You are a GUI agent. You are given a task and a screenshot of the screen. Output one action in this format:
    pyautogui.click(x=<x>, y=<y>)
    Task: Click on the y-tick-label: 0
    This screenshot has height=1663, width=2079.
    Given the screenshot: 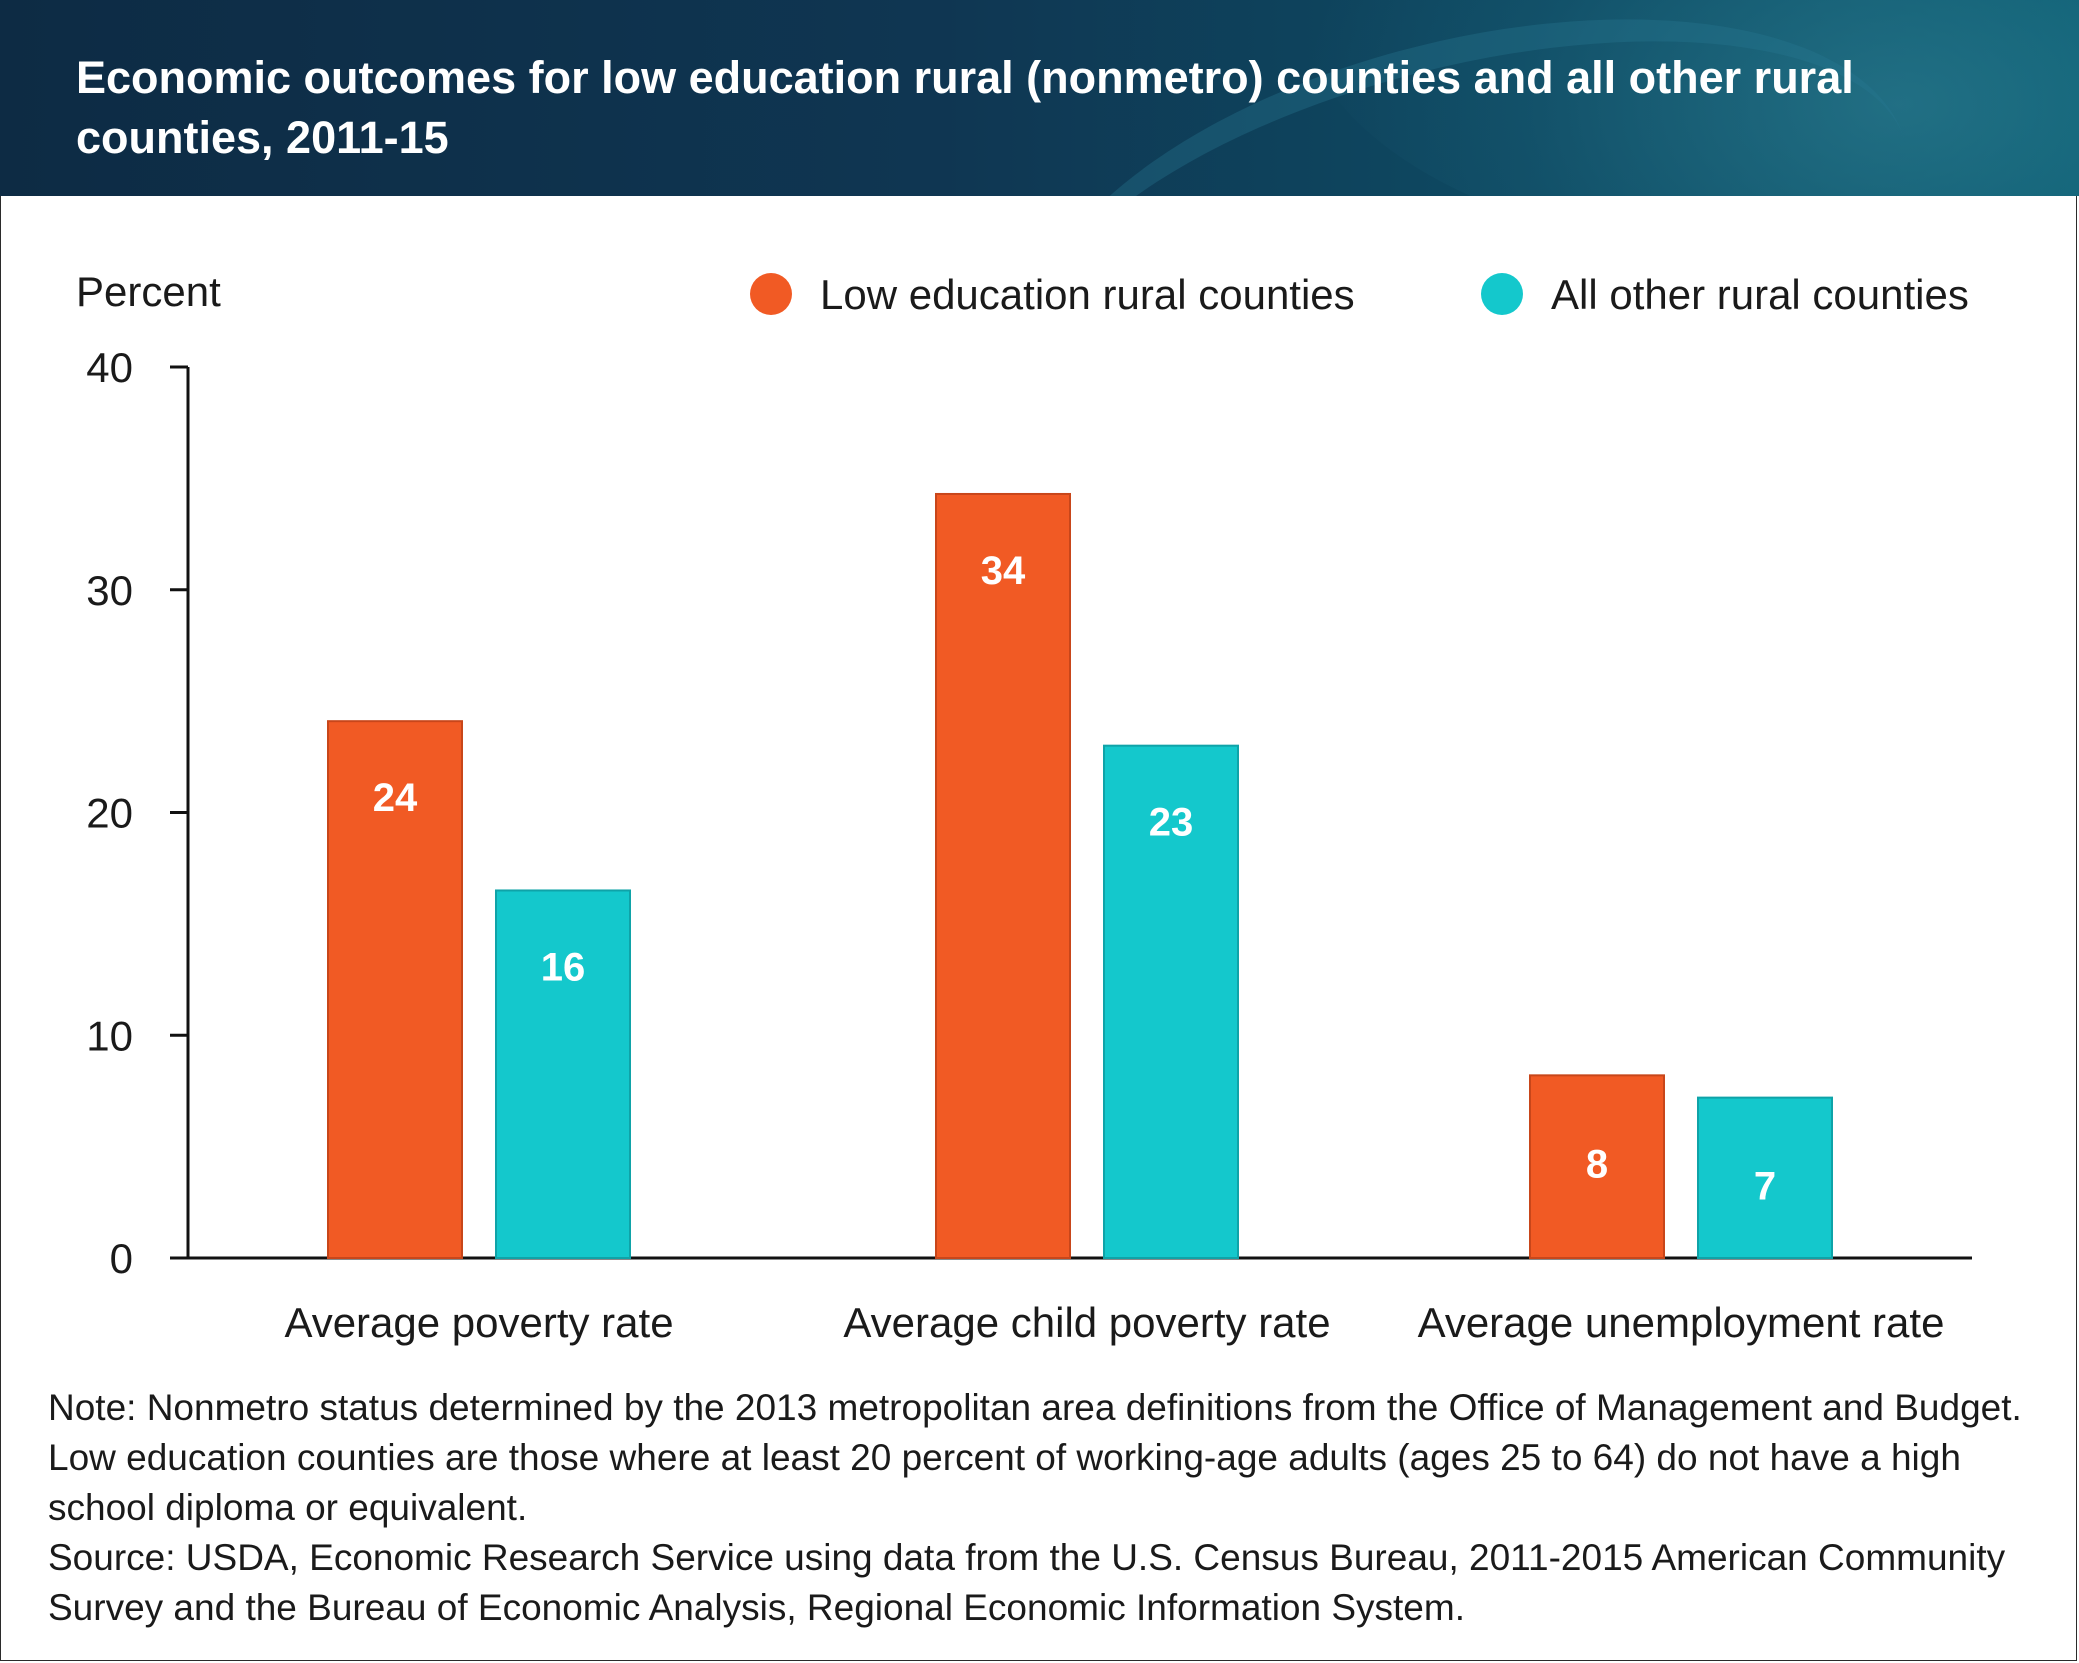 What is the action you would take?
    pyautogui.click(x=121, y=1258)
    